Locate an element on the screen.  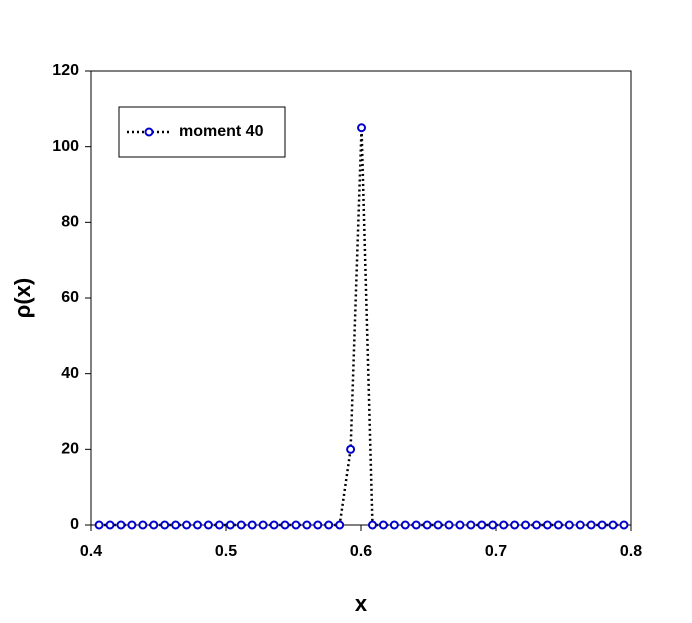
y-tick-label: 120 is located at coordinates (65, 70).